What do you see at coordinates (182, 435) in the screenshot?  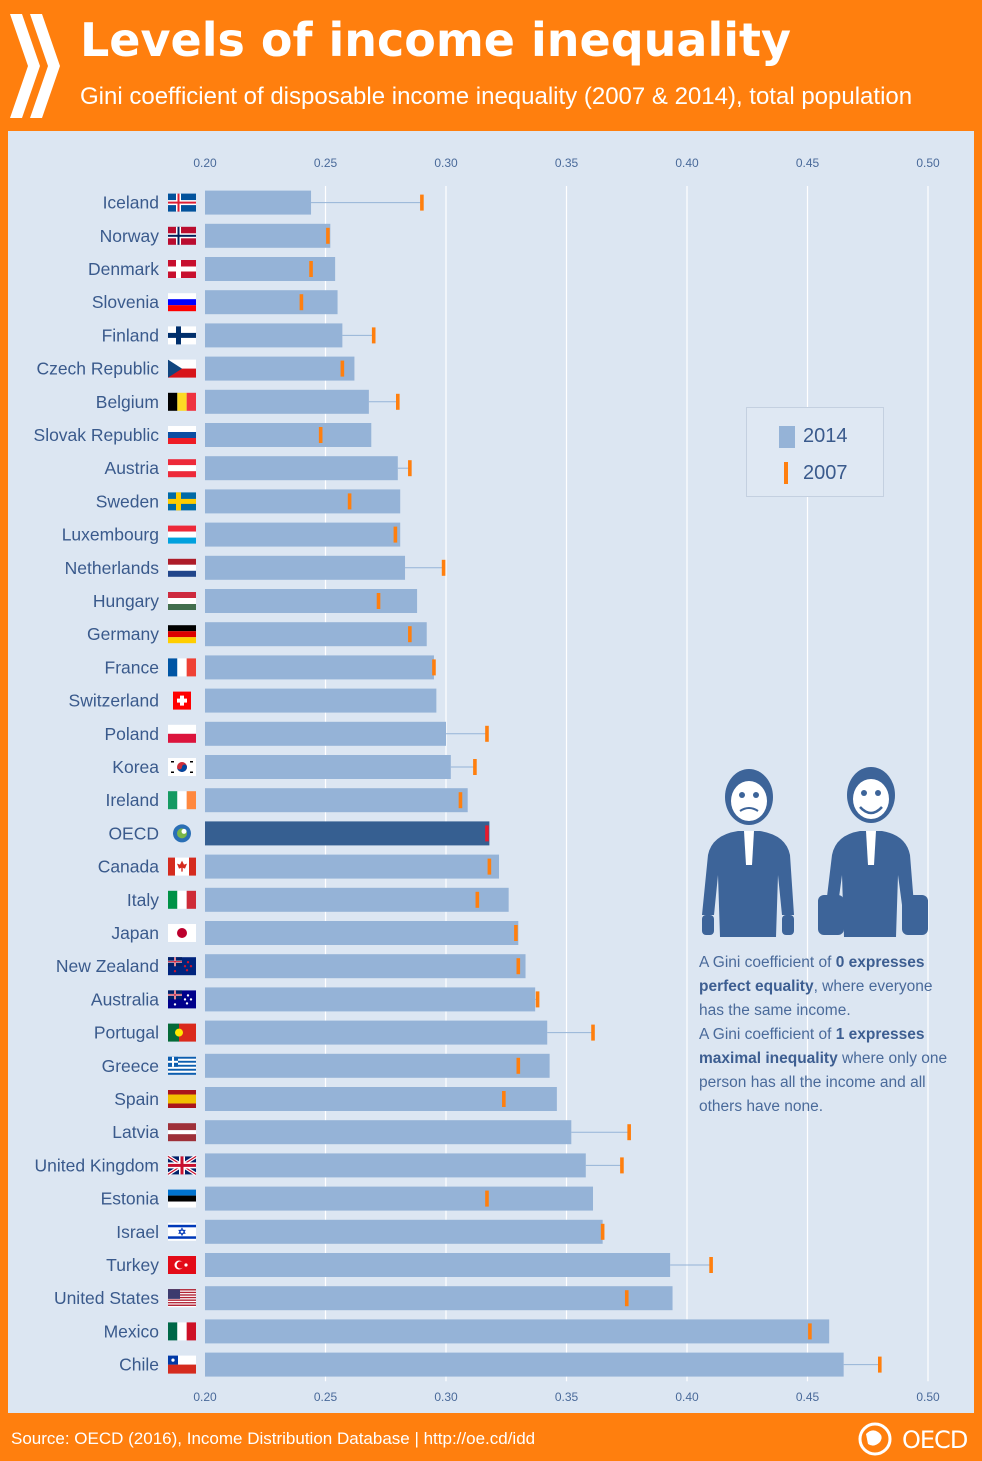 I see `flag-slovak-republic` at bounding box center [182, 435].